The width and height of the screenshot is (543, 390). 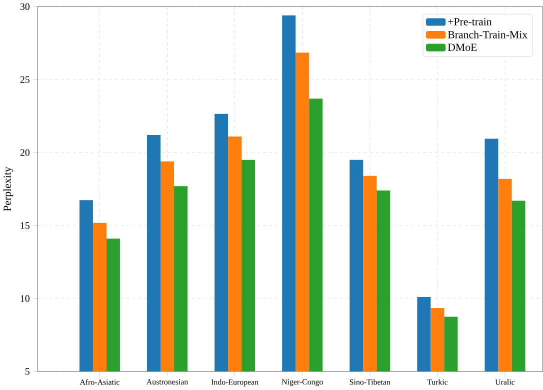 What do you see at coordinates (462, 48) in the screenshot?
I see `legend-label: DMoE` at bounding box center [462, 48].